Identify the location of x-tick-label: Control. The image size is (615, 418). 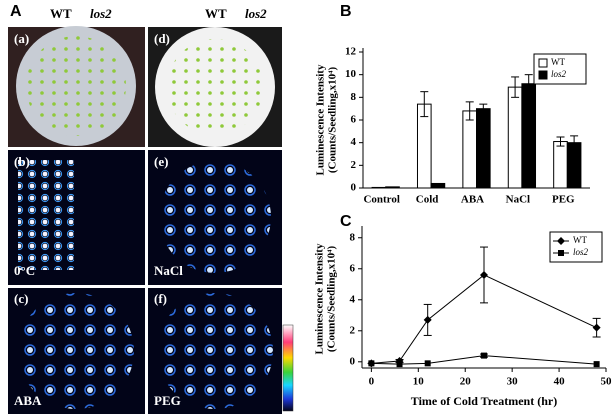
(381, 200).